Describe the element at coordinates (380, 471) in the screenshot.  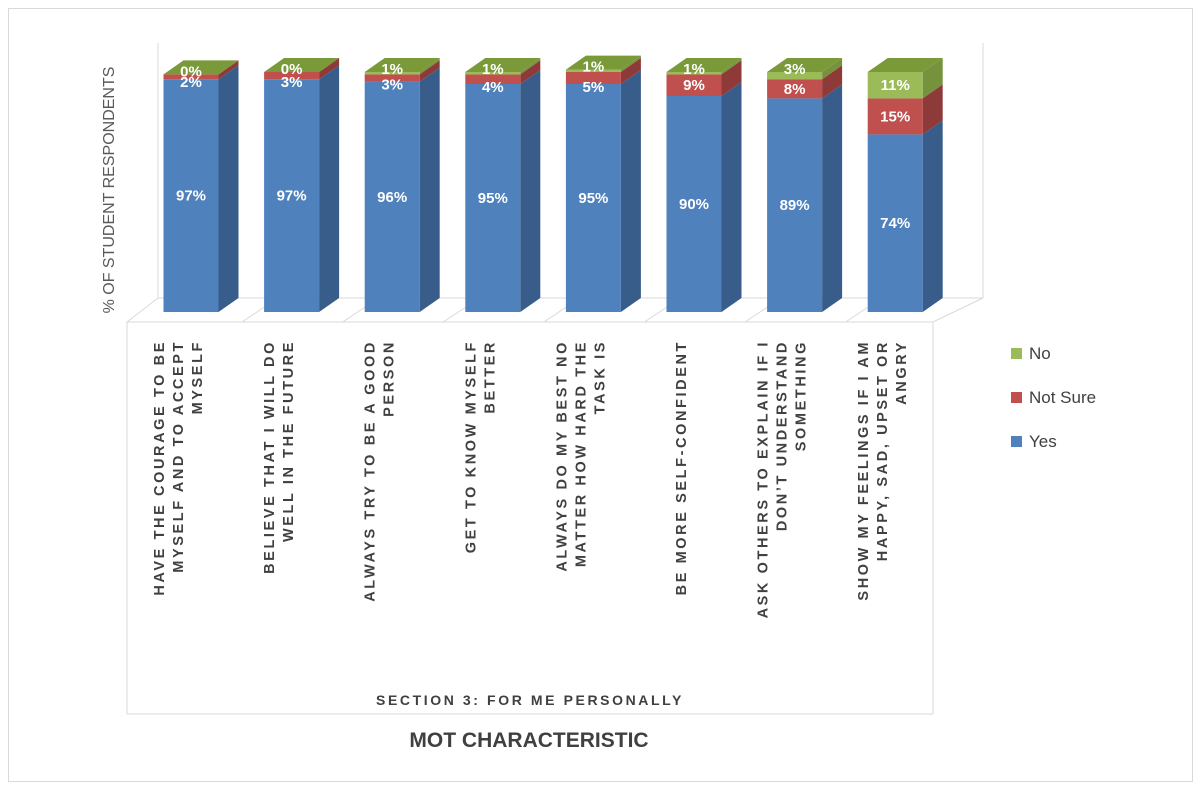
I see `category-label: ALWAYS TRY TO BE A GOOD PERSON` at that location.